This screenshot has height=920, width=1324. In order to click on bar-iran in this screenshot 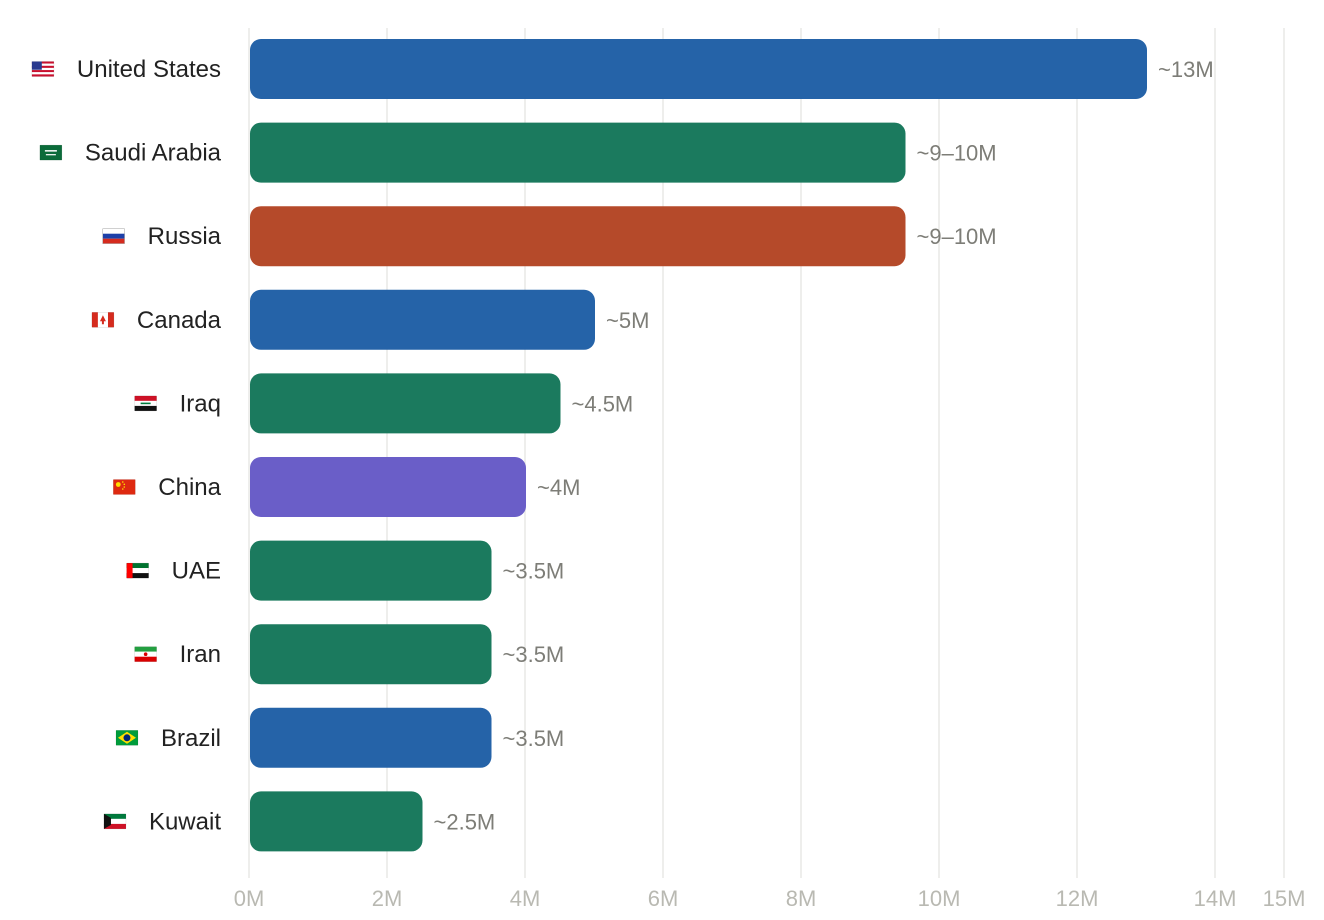, I will do `click(371, 654)`.